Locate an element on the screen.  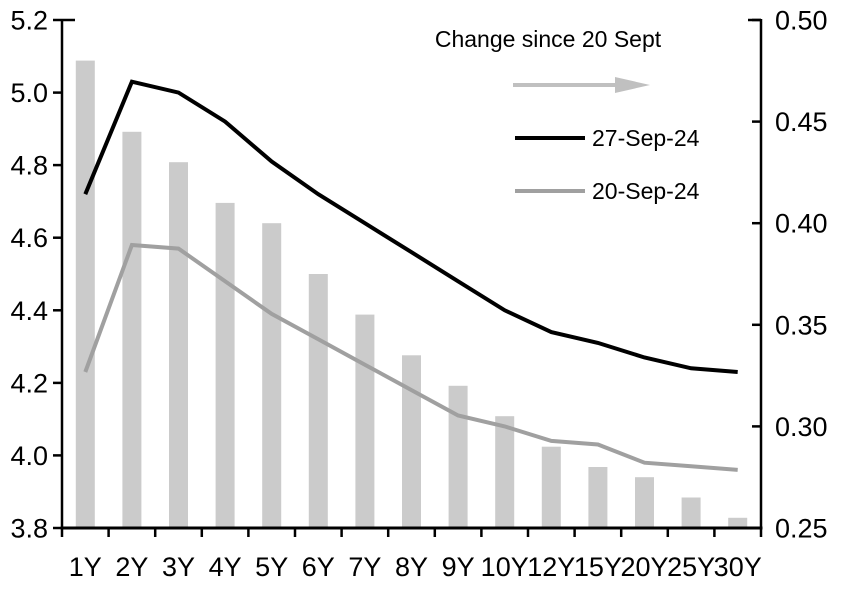
bar-2Y is located at coordinates (132, 330).